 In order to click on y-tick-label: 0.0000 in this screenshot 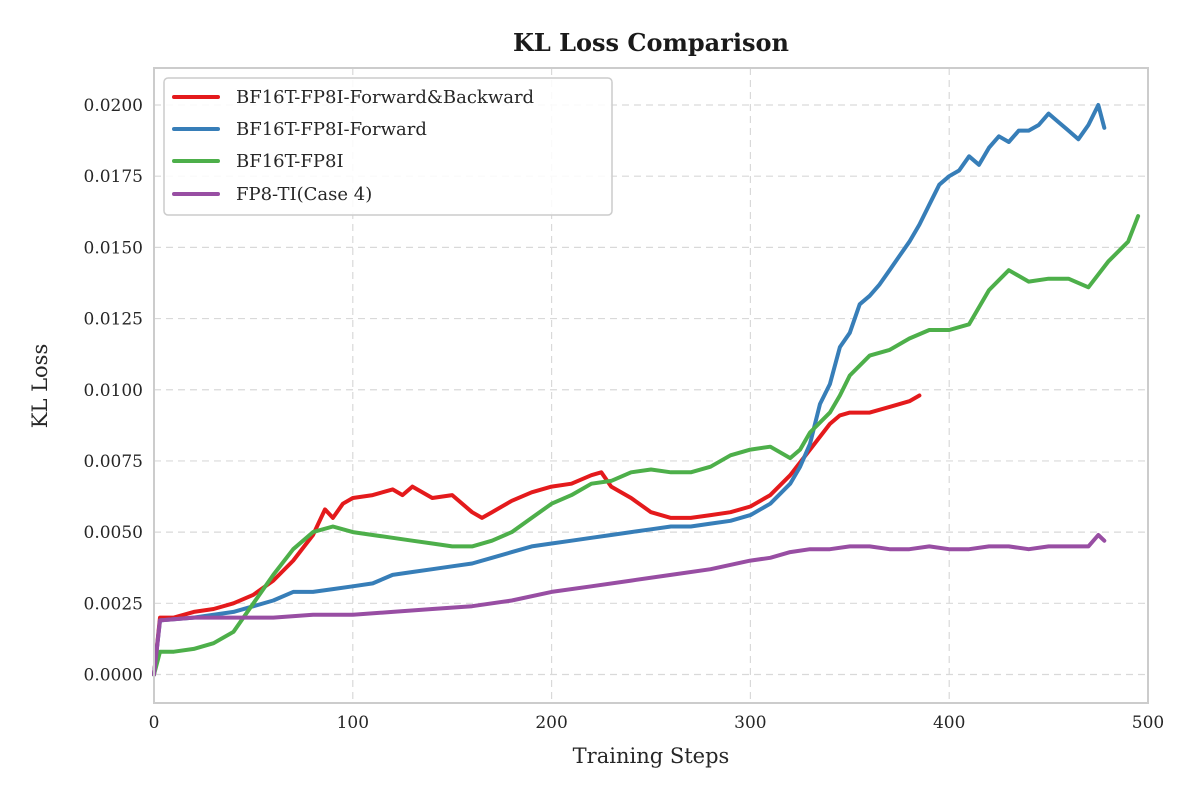, I will do `click(113, 676)`.